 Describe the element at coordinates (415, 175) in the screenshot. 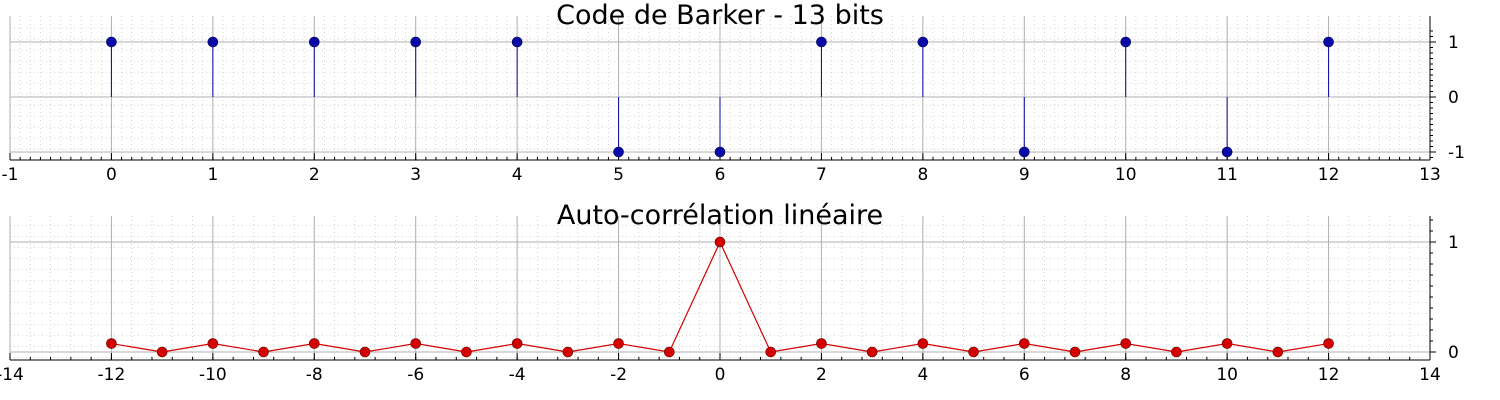

I see `x-tick-label: 3` at that location.